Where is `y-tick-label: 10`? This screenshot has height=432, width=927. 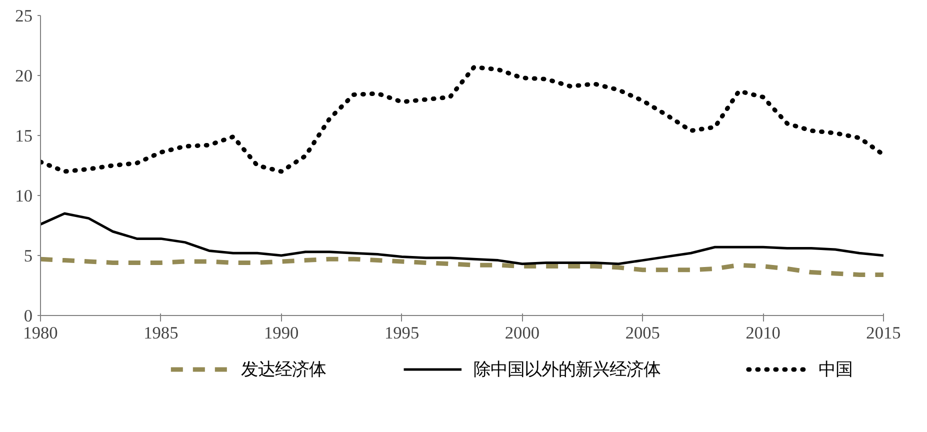
y-tick-label: 10 is located at coordinates (23, 196).